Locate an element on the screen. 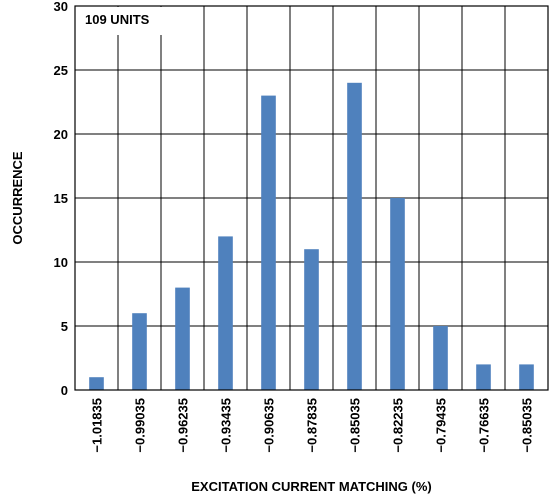 The height and width of the screenshot is (499, 556). y-axis-title: OCCURRENCE is located at coordinates (17, 198).